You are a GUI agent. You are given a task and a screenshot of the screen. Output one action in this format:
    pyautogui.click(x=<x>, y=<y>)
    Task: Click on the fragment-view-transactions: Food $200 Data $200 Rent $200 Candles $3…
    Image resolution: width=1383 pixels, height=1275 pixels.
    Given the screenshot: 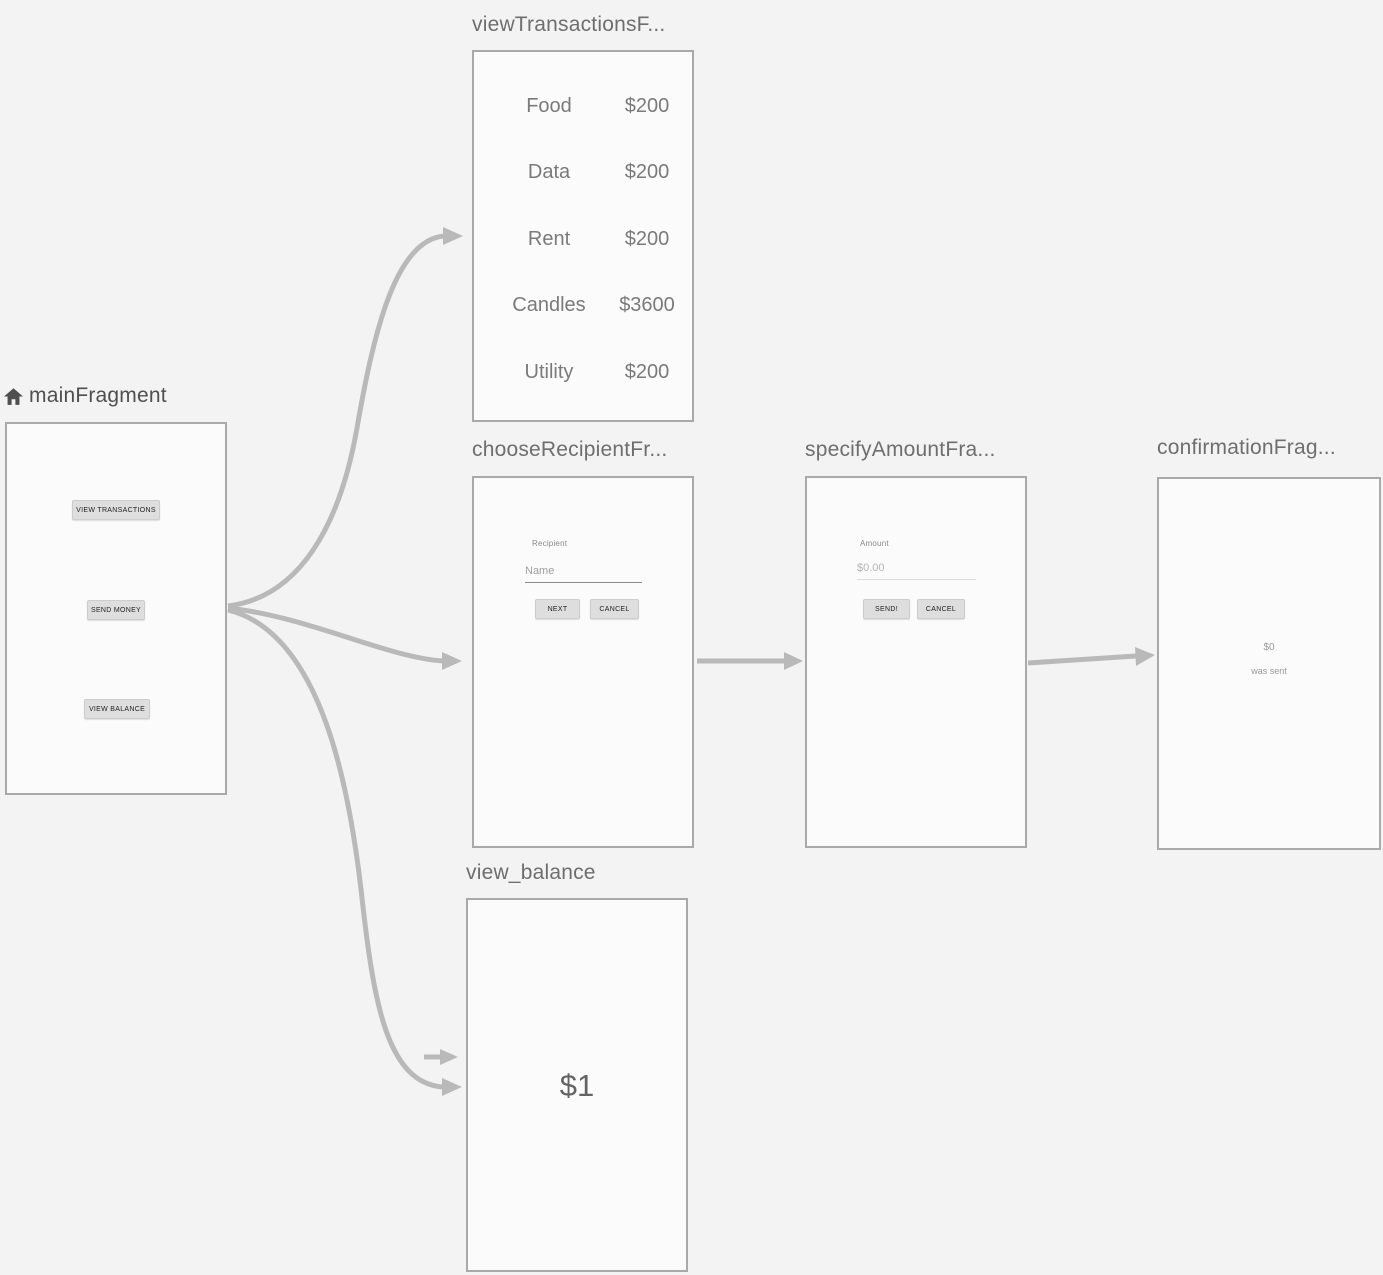 What is the action you would take?
    pyautogui.click(x=583, y=236)
    